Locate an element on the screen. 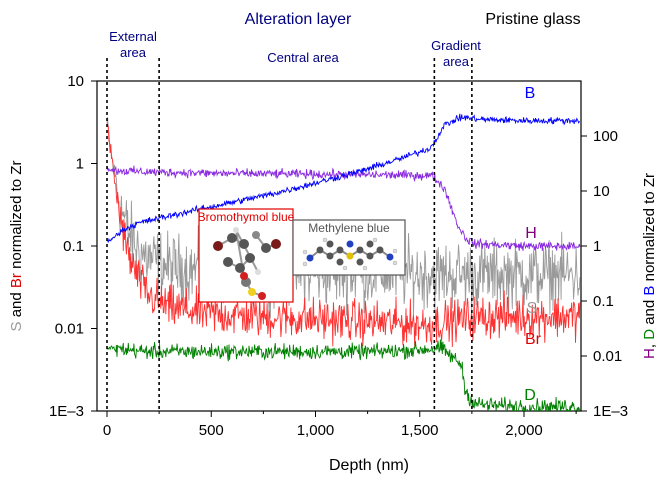 The height and width of the screenshot is (481, 665). left-tick-label: 1E–3 is located at coordinates (66, 411).